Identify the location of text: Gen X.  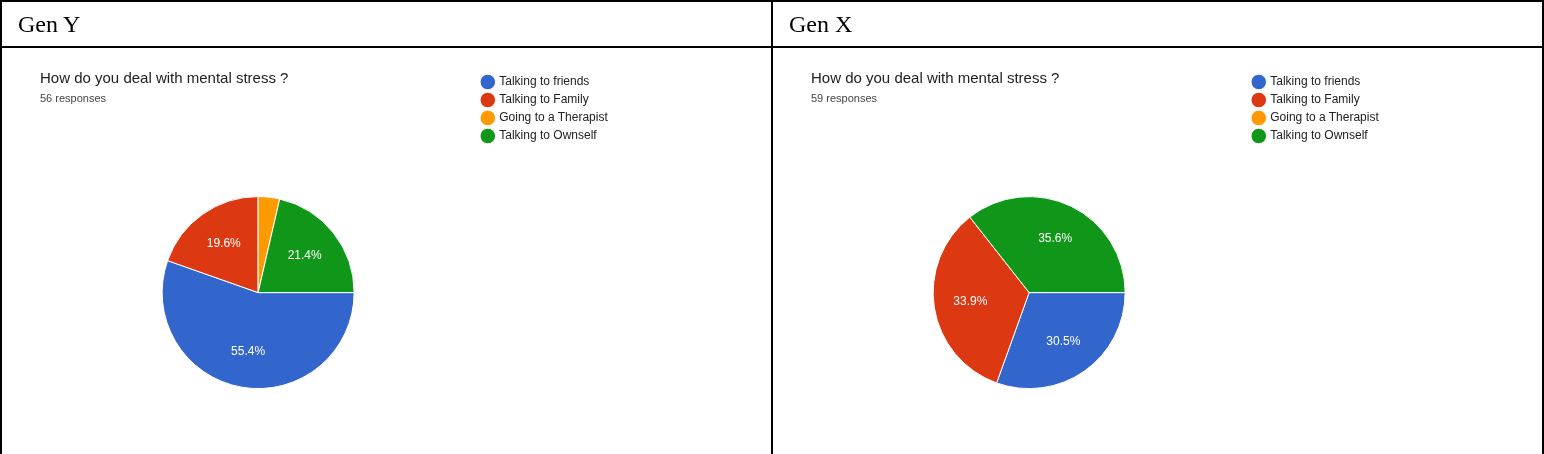
(821, 24).